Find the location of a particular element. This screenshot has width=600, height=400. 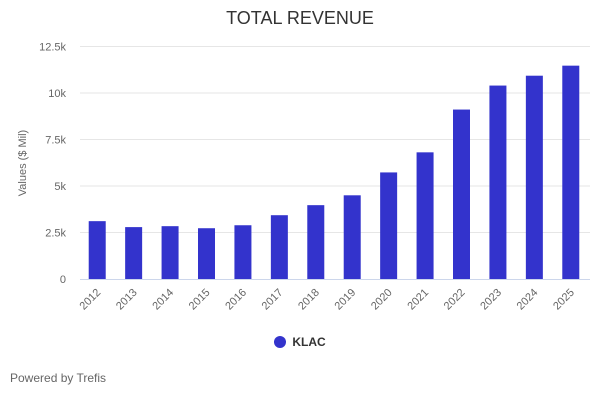

bar-2016 is located at coordinates (243, 252).